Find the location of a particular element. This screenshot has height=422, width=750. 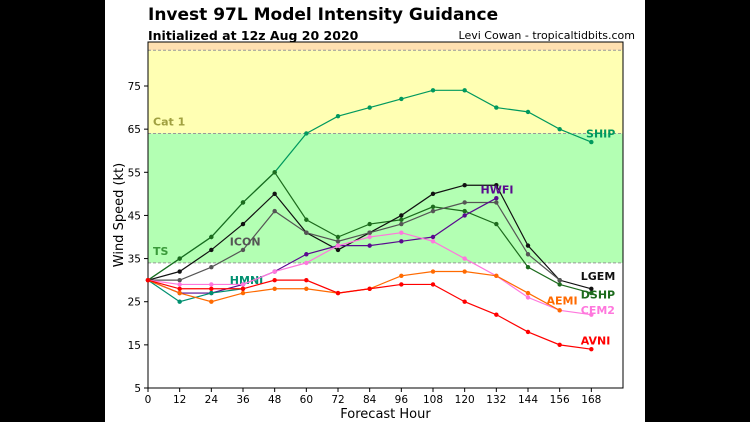

data-point-hmni is located at coordinates (179, 301).